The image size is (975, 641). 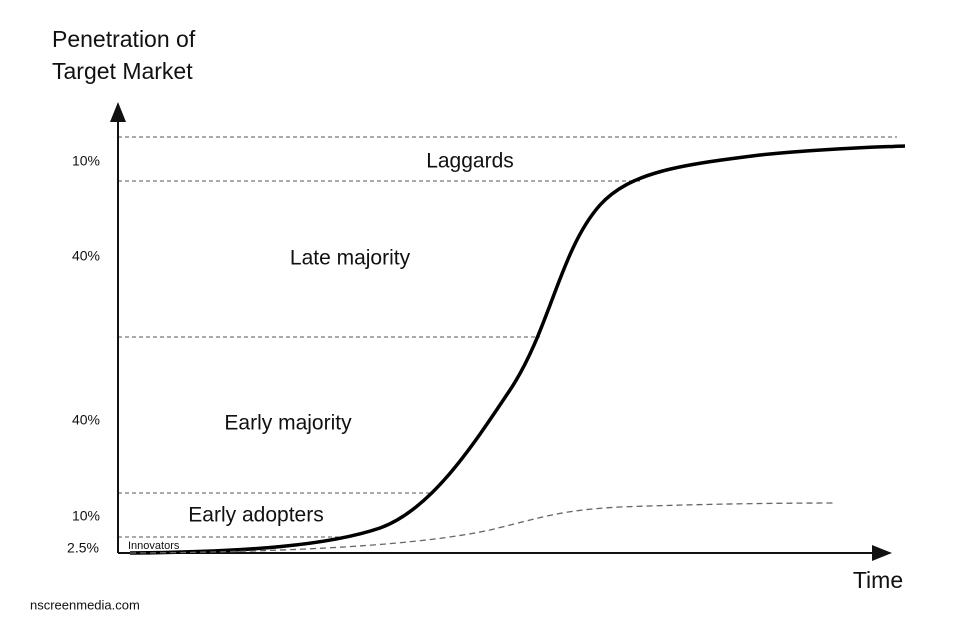 I want to click on y-axis-label: Target Market, so click(x=122, y=71).